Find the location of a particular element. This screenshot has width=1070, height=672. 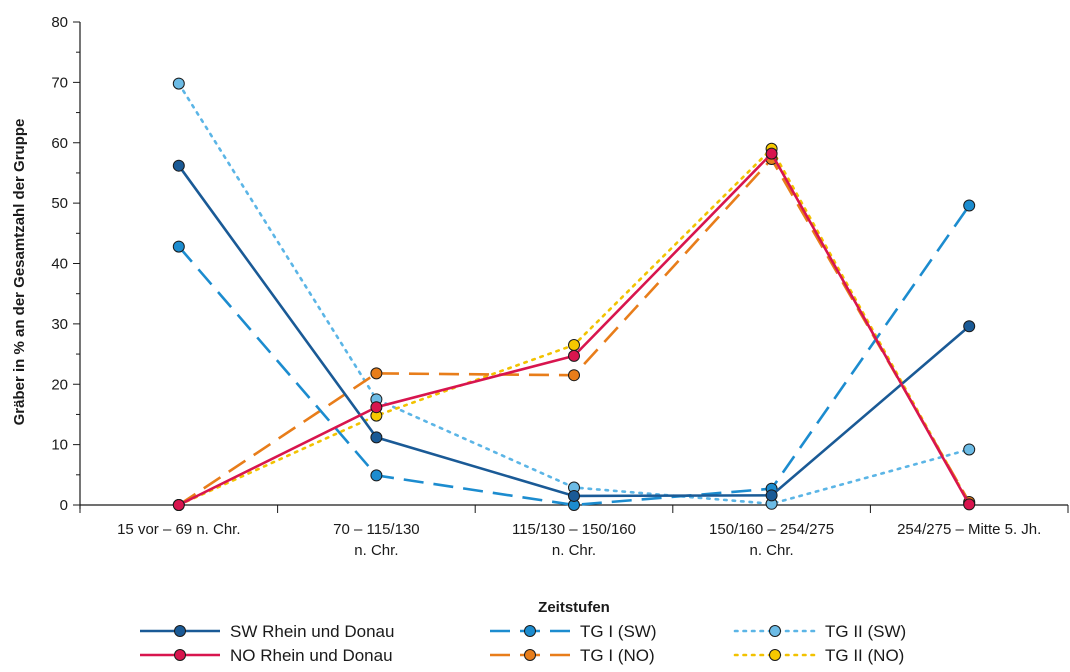

legend-entry: TG I (SW) is located at coordinates (573, 631).